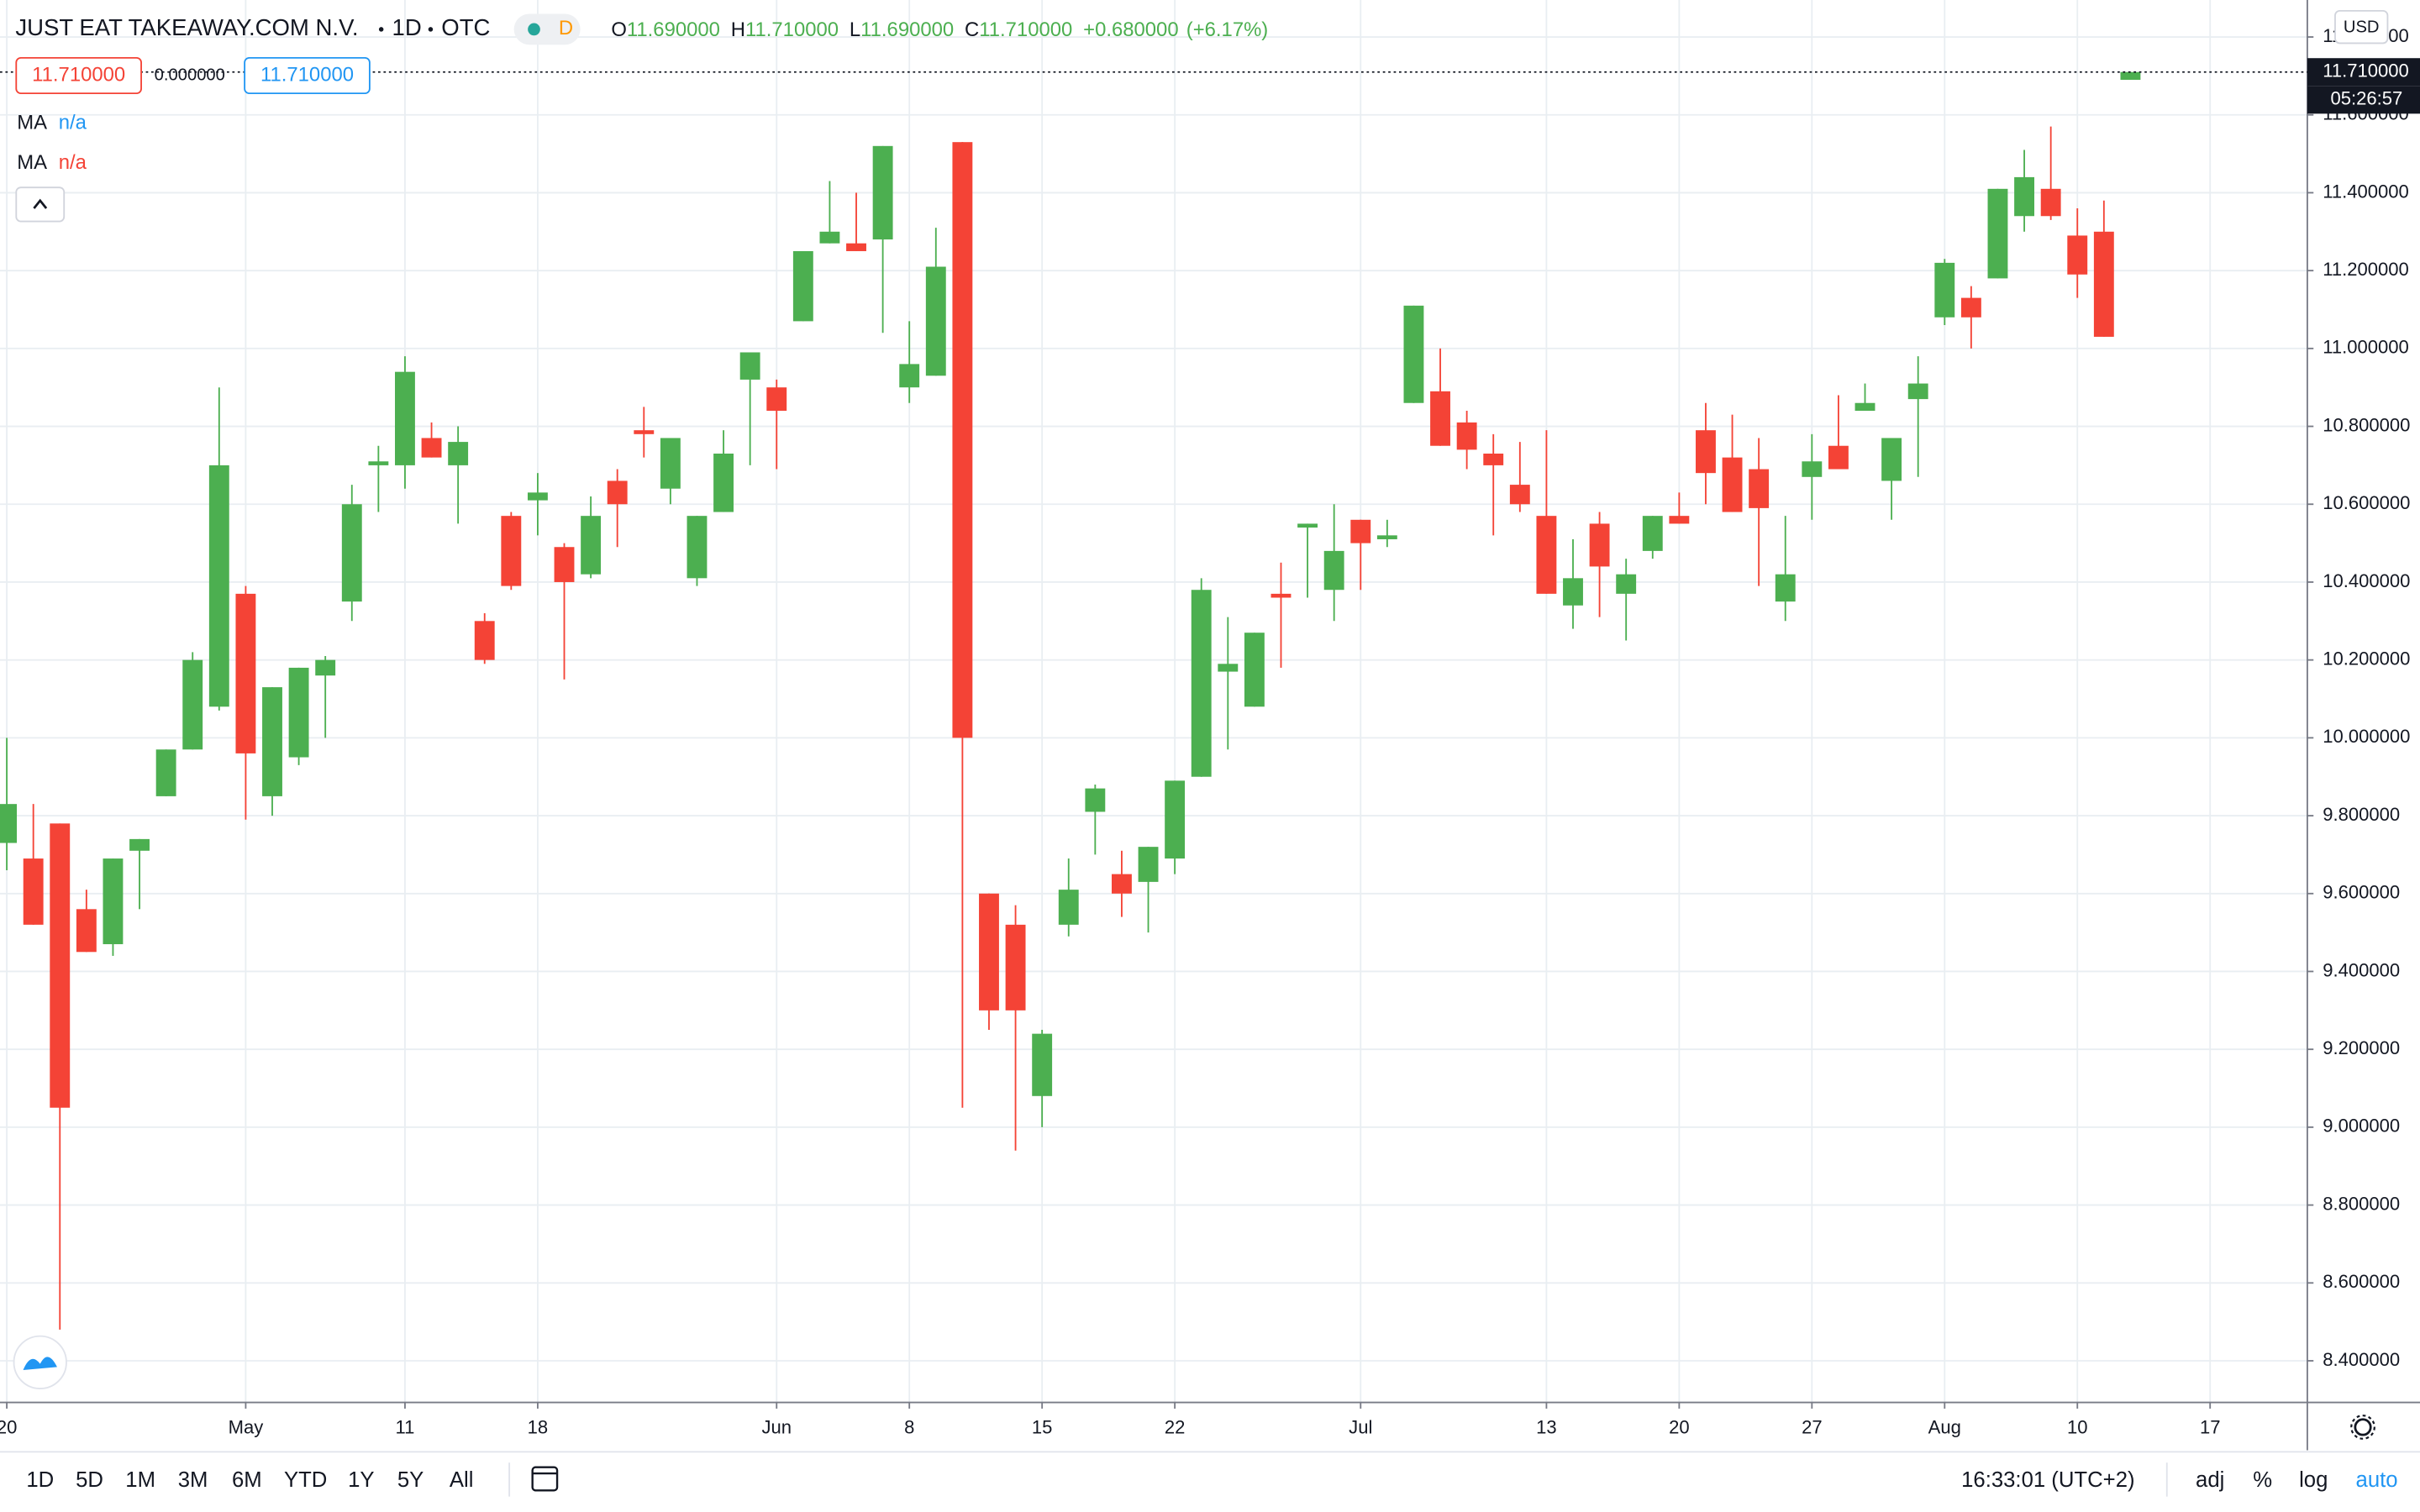  What do you see at coordinates (545, 1479) in the screenshot?
I see `date-range-icon` at bounding box center [545, 1479].